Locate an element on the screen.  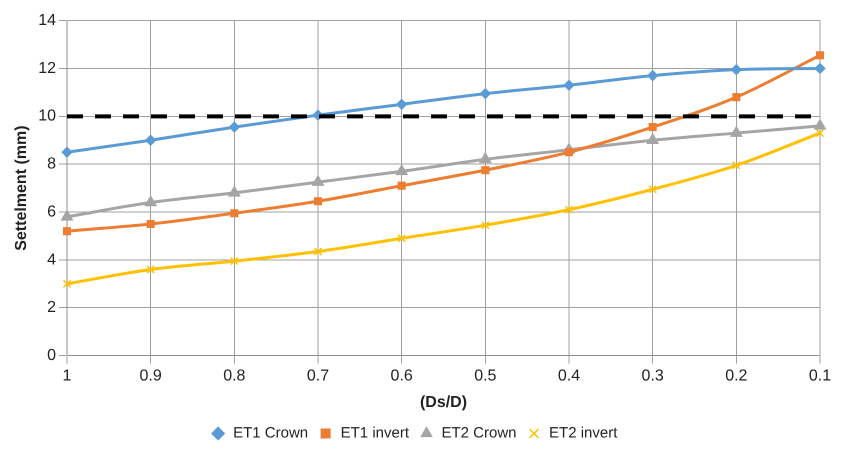
x-tick-label: 1 is located at coordinates (67, 376).